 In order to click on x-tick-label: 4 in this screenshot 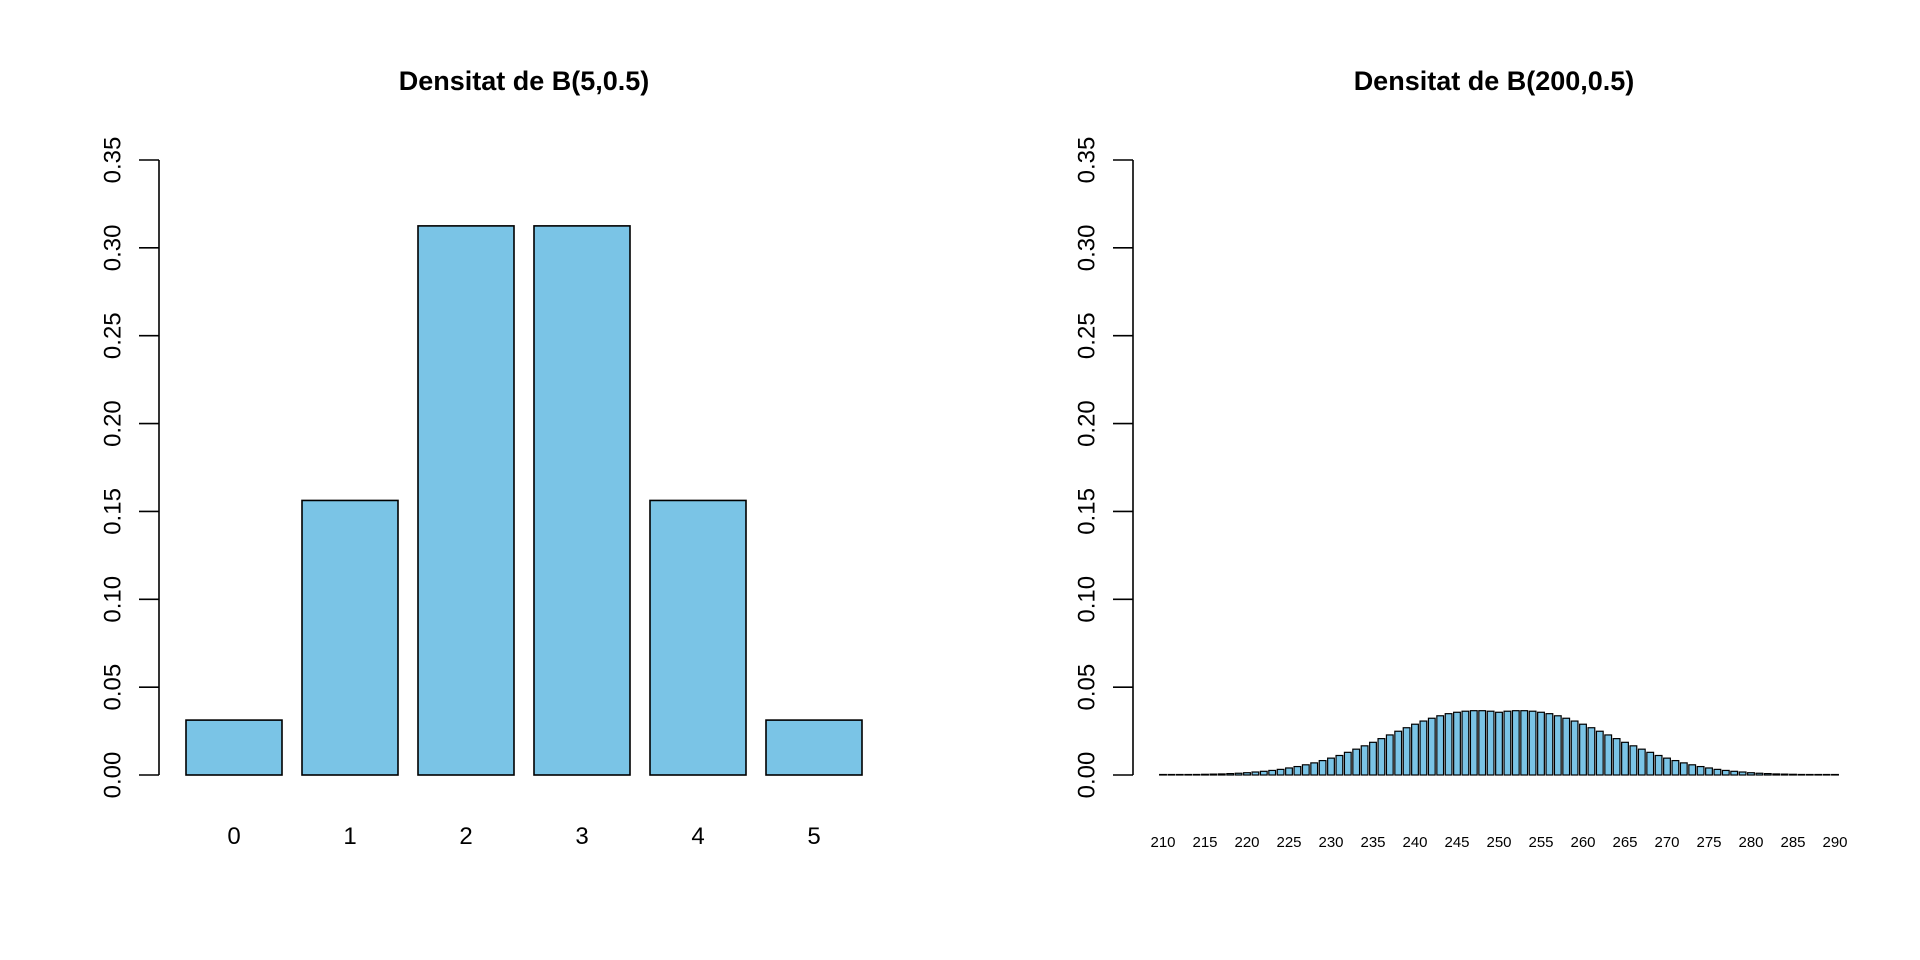, I will do `click(697, 836)`.